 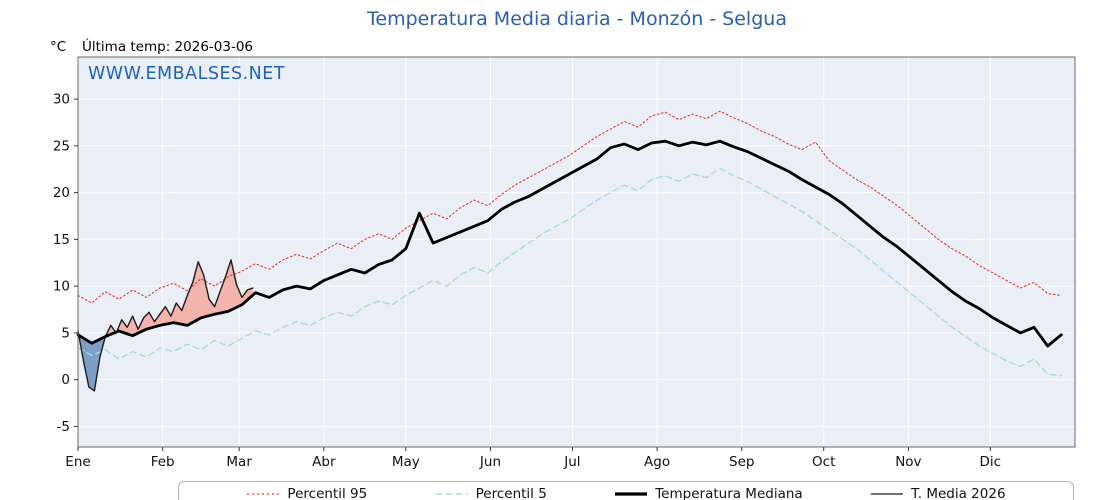 I want to click on y-tick-label: 0, so click(x=65, y=380).